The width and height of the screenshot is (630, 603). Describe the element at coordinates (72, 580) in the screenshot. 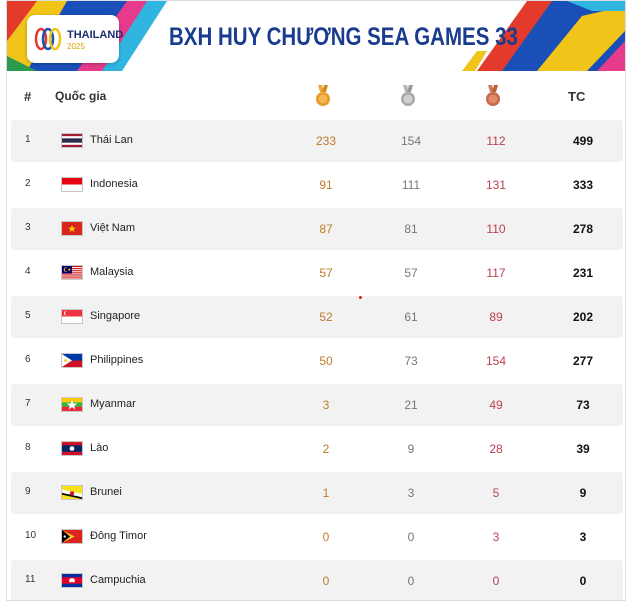

I see `cambodia-flag-icon` at that location.